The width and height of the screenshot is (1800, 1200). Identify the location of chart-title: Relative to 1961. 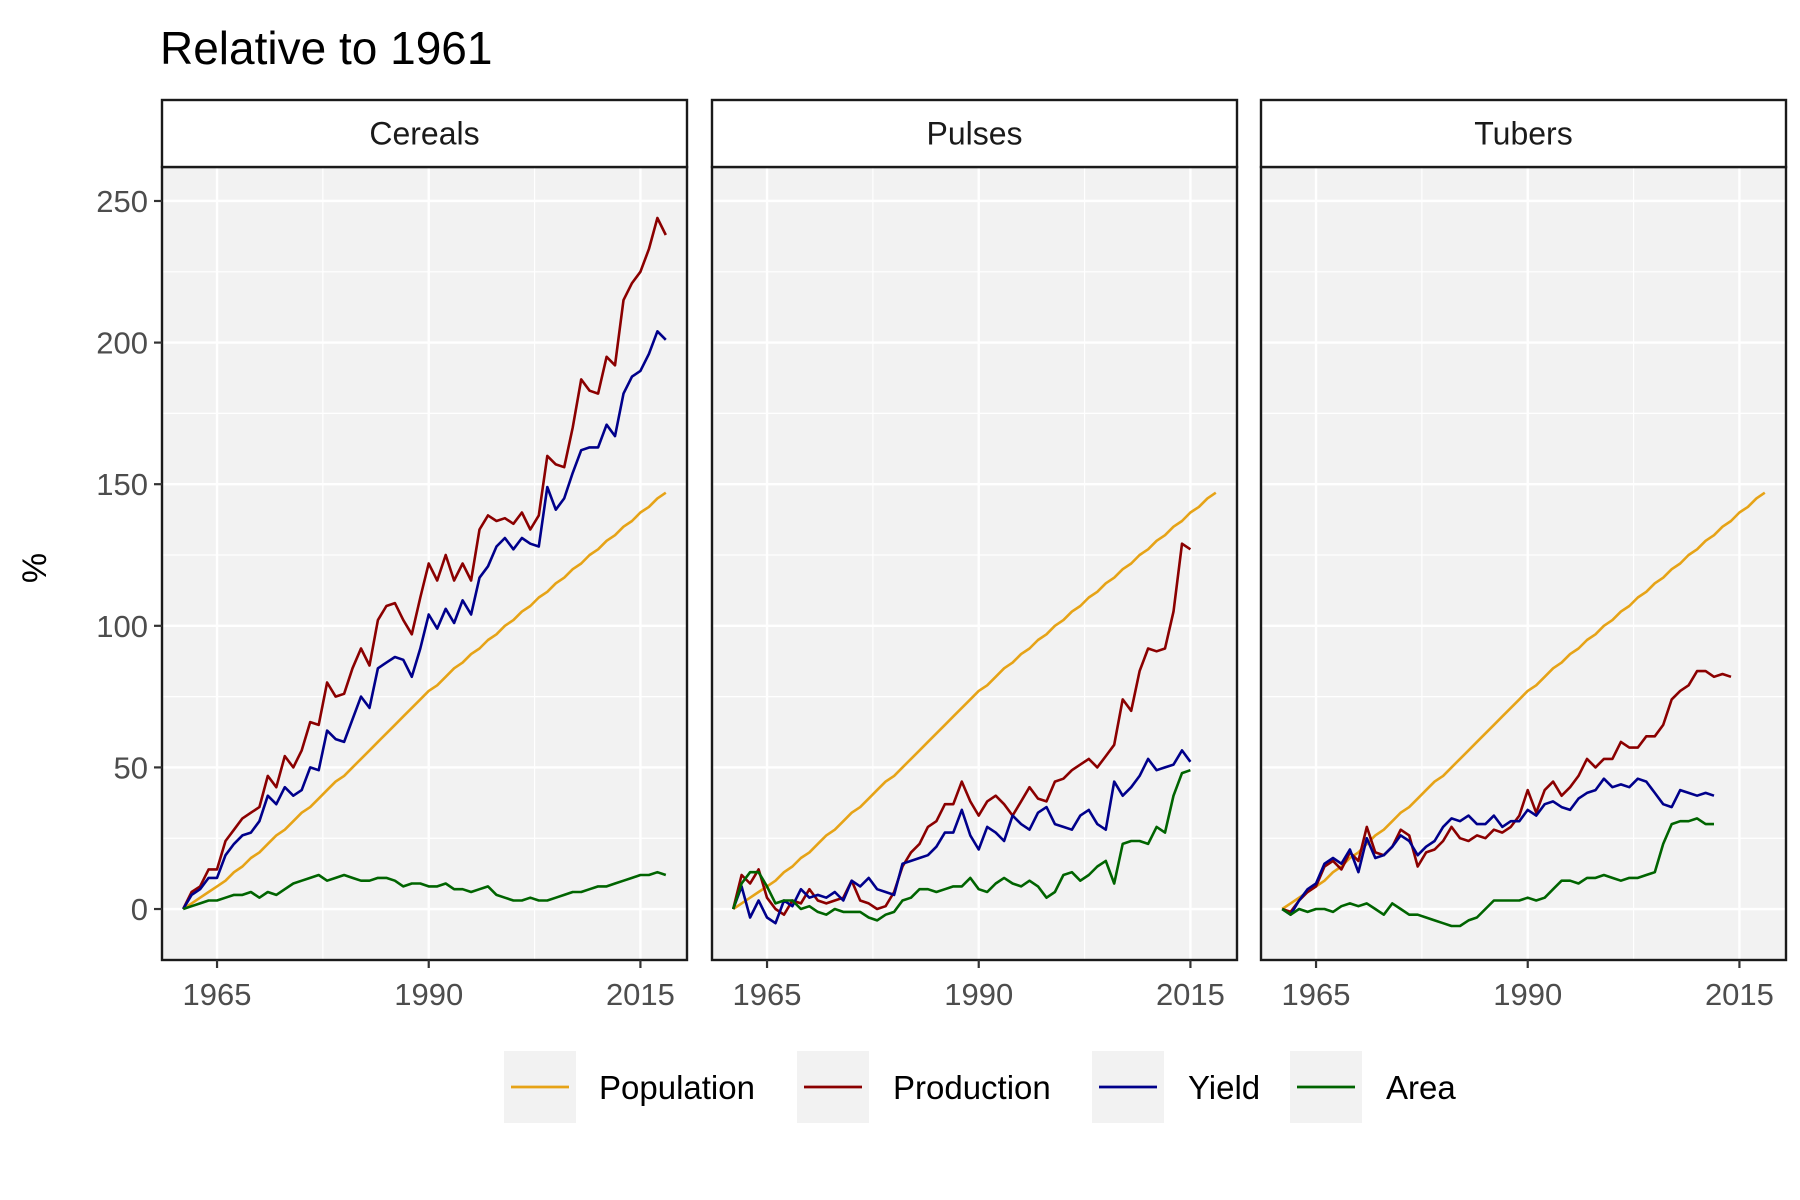
(326, 48).